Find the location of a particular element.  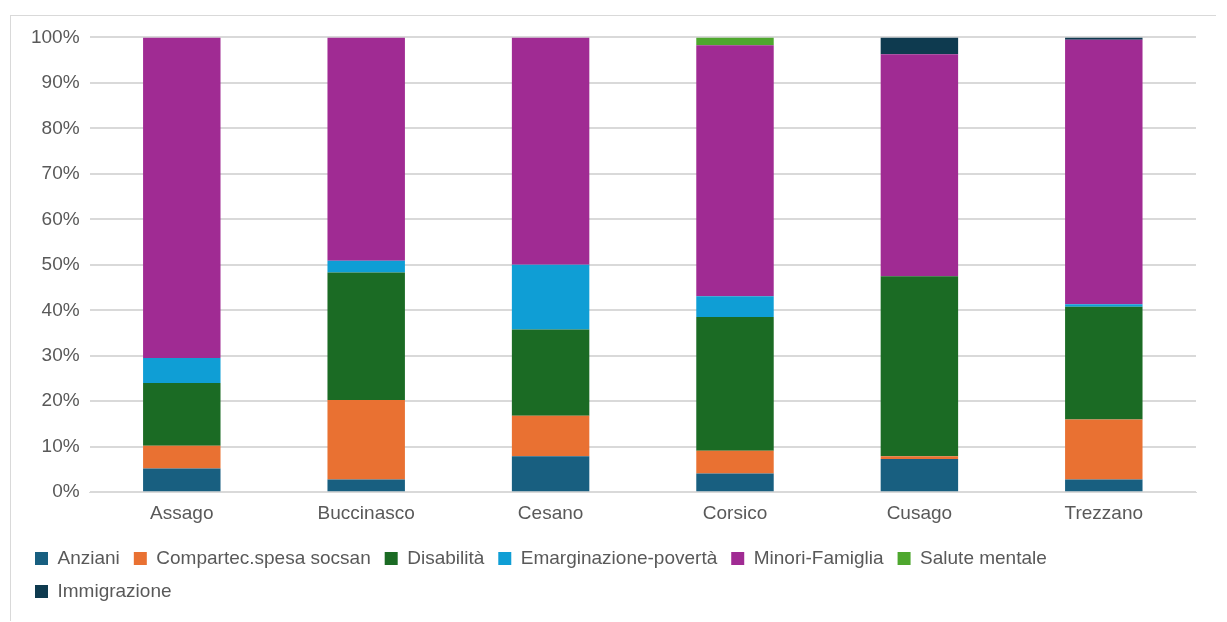

y-tick-label: 90% is located at coordinates (60, 82).